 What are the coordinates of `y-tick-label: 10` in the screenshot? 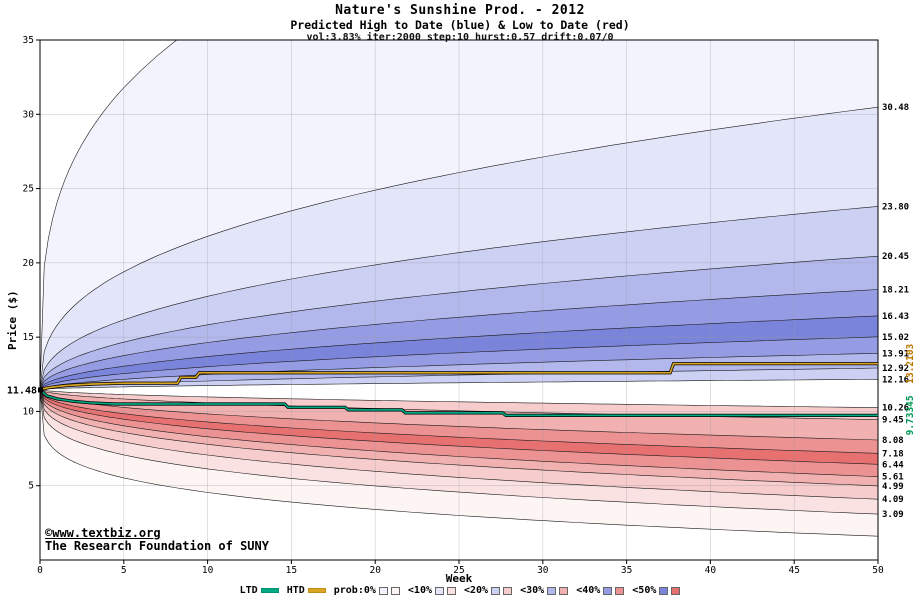 It's located at (29, 411).